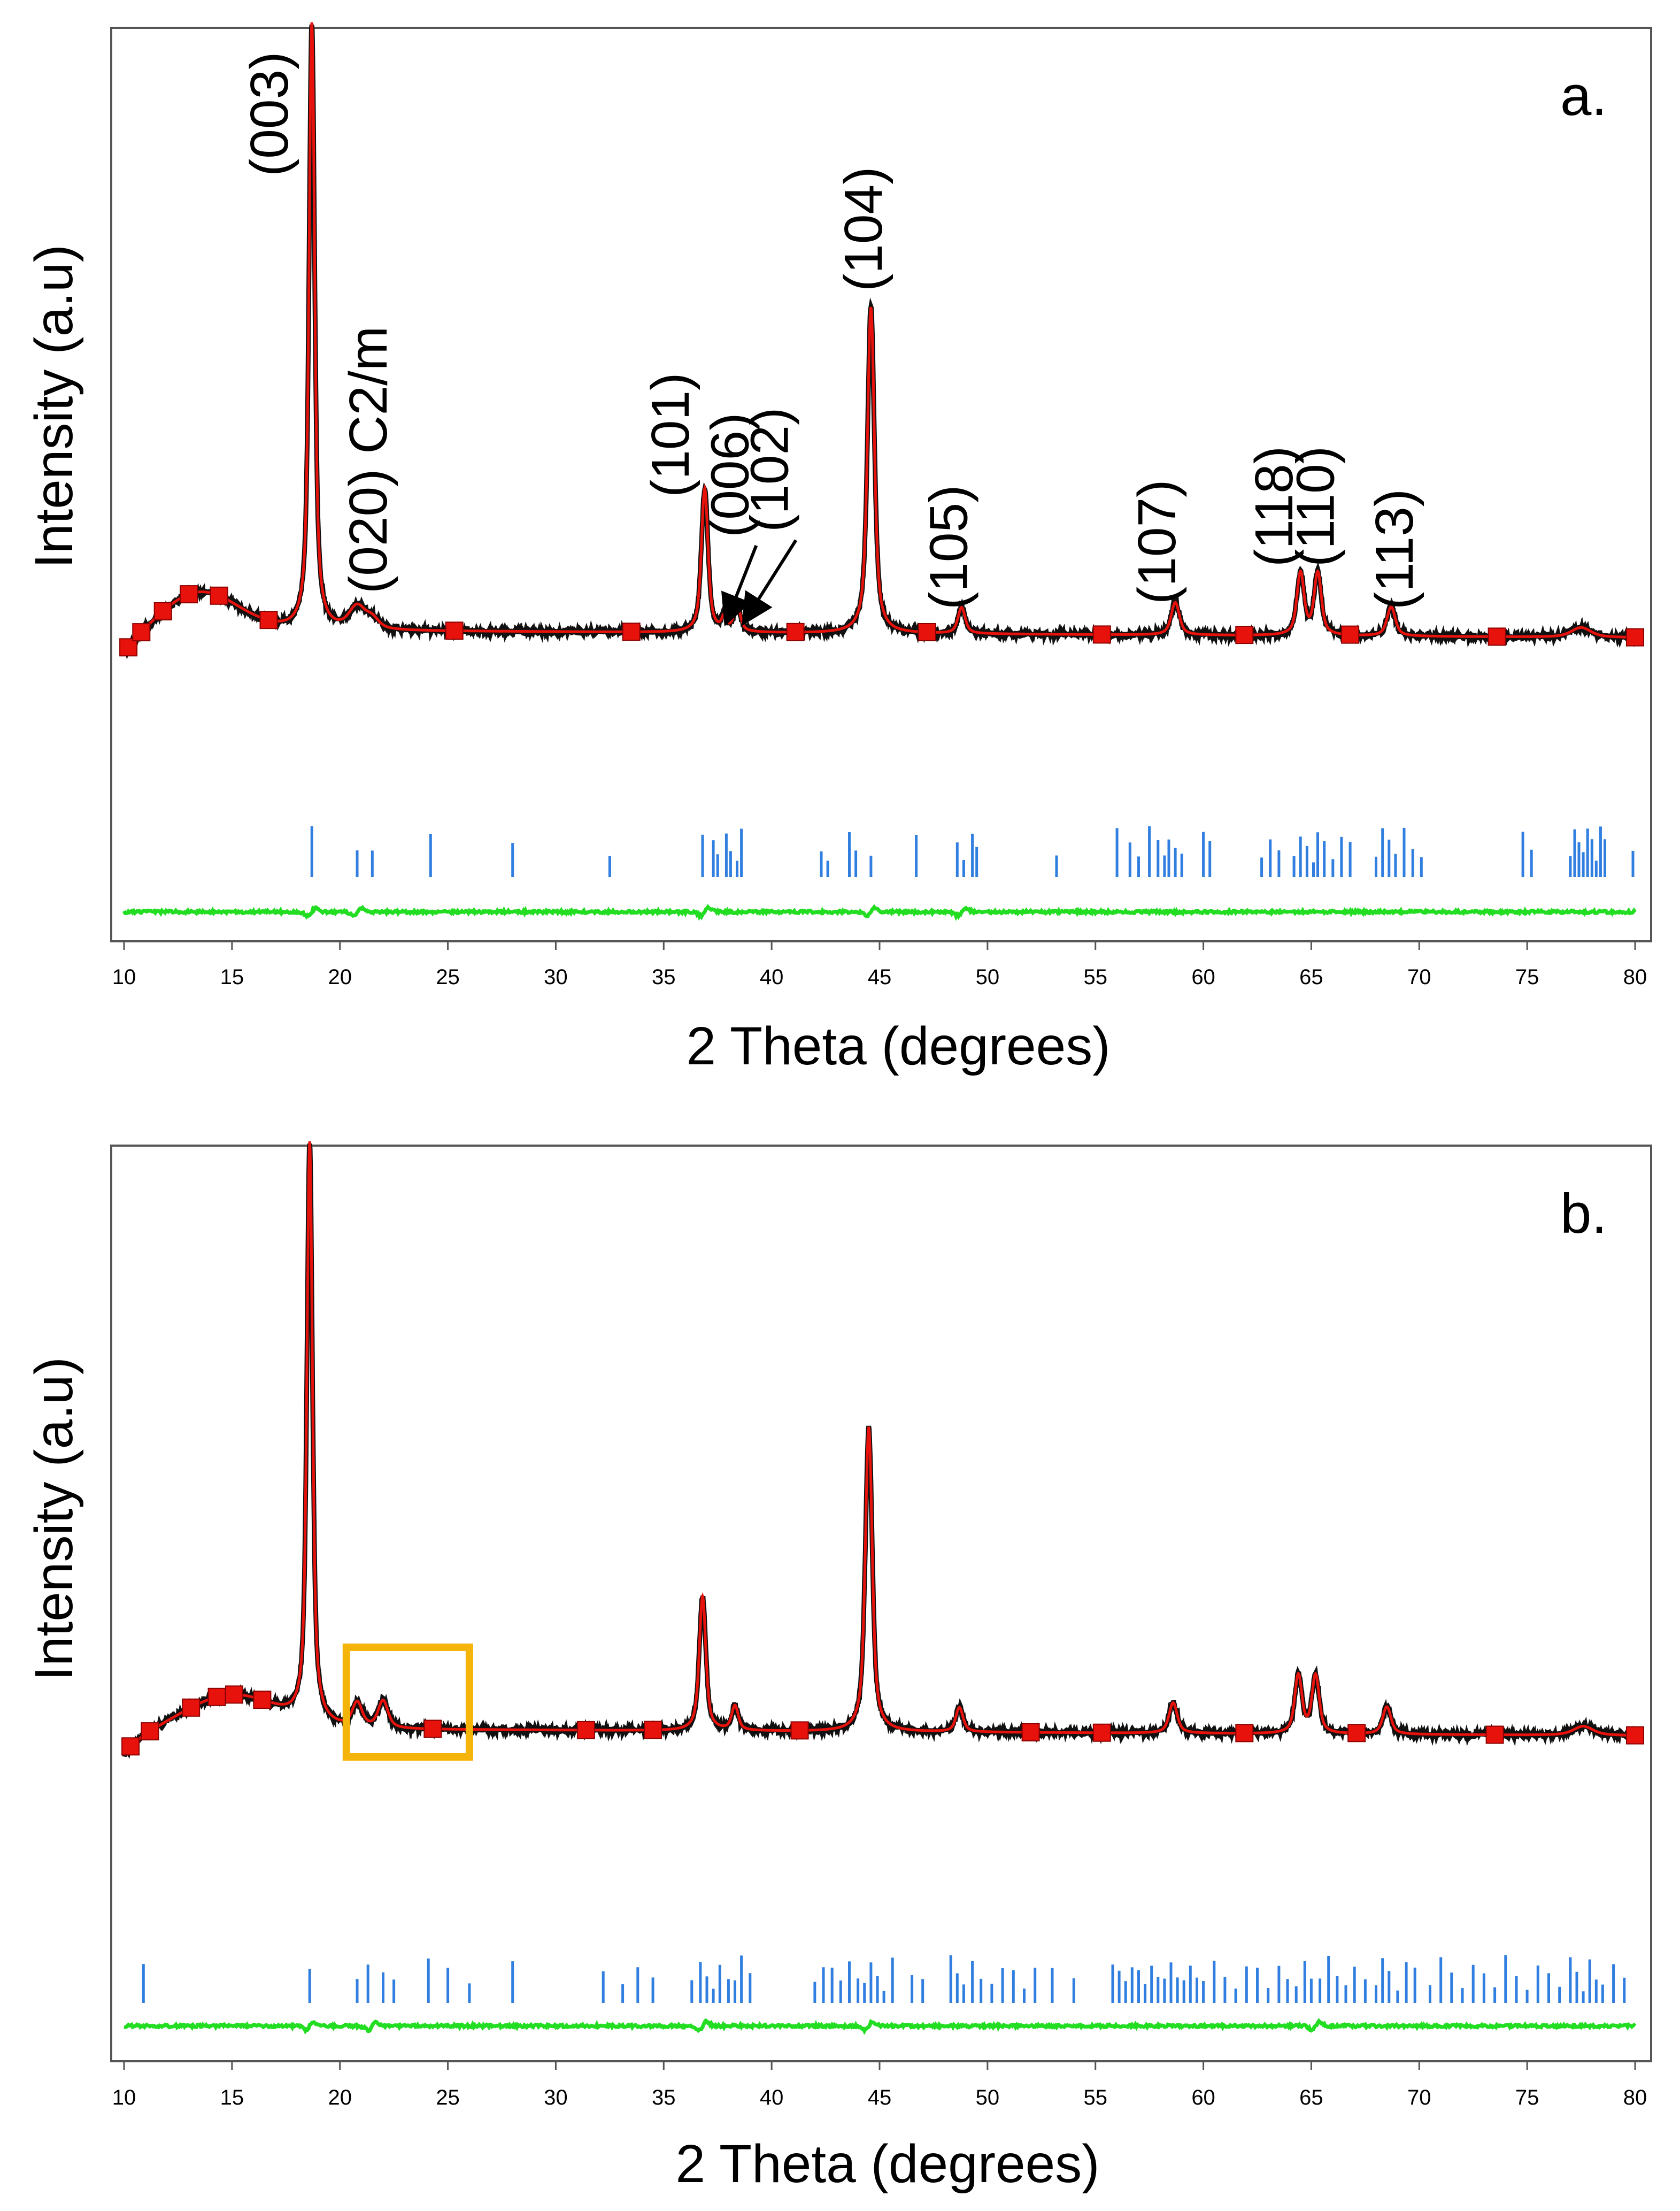 This screenshot has width=1680, height=2211. What do you see at coordinates (1316, 506) in the screenshot?
I see `peak-label: (110)` at bounding box center [1316, 506].